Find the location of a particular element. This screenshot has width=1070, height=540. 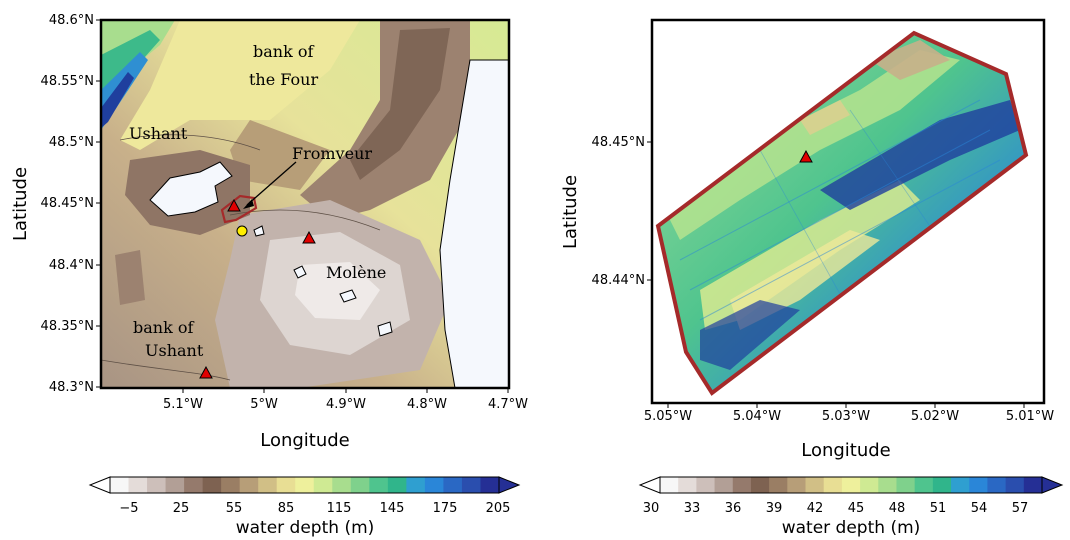

lat-tick-label: 48.6°N is located at coordinates (71, 20).